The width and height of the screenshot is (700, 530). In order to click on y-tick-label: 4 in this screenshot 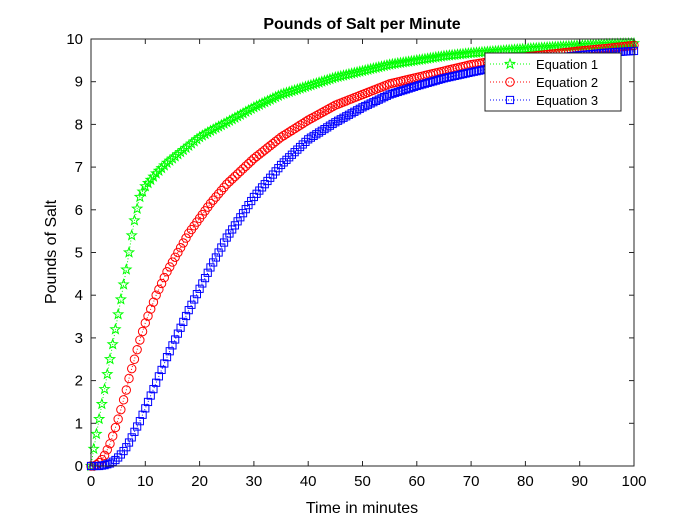, I will do `click(79, 295)`.